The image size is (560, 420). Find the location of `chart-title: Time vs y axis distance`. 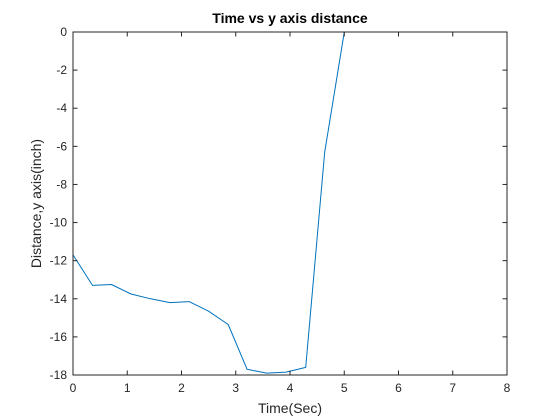

chart-title: Time vs y axis distance is located at coordinates (290, 18).